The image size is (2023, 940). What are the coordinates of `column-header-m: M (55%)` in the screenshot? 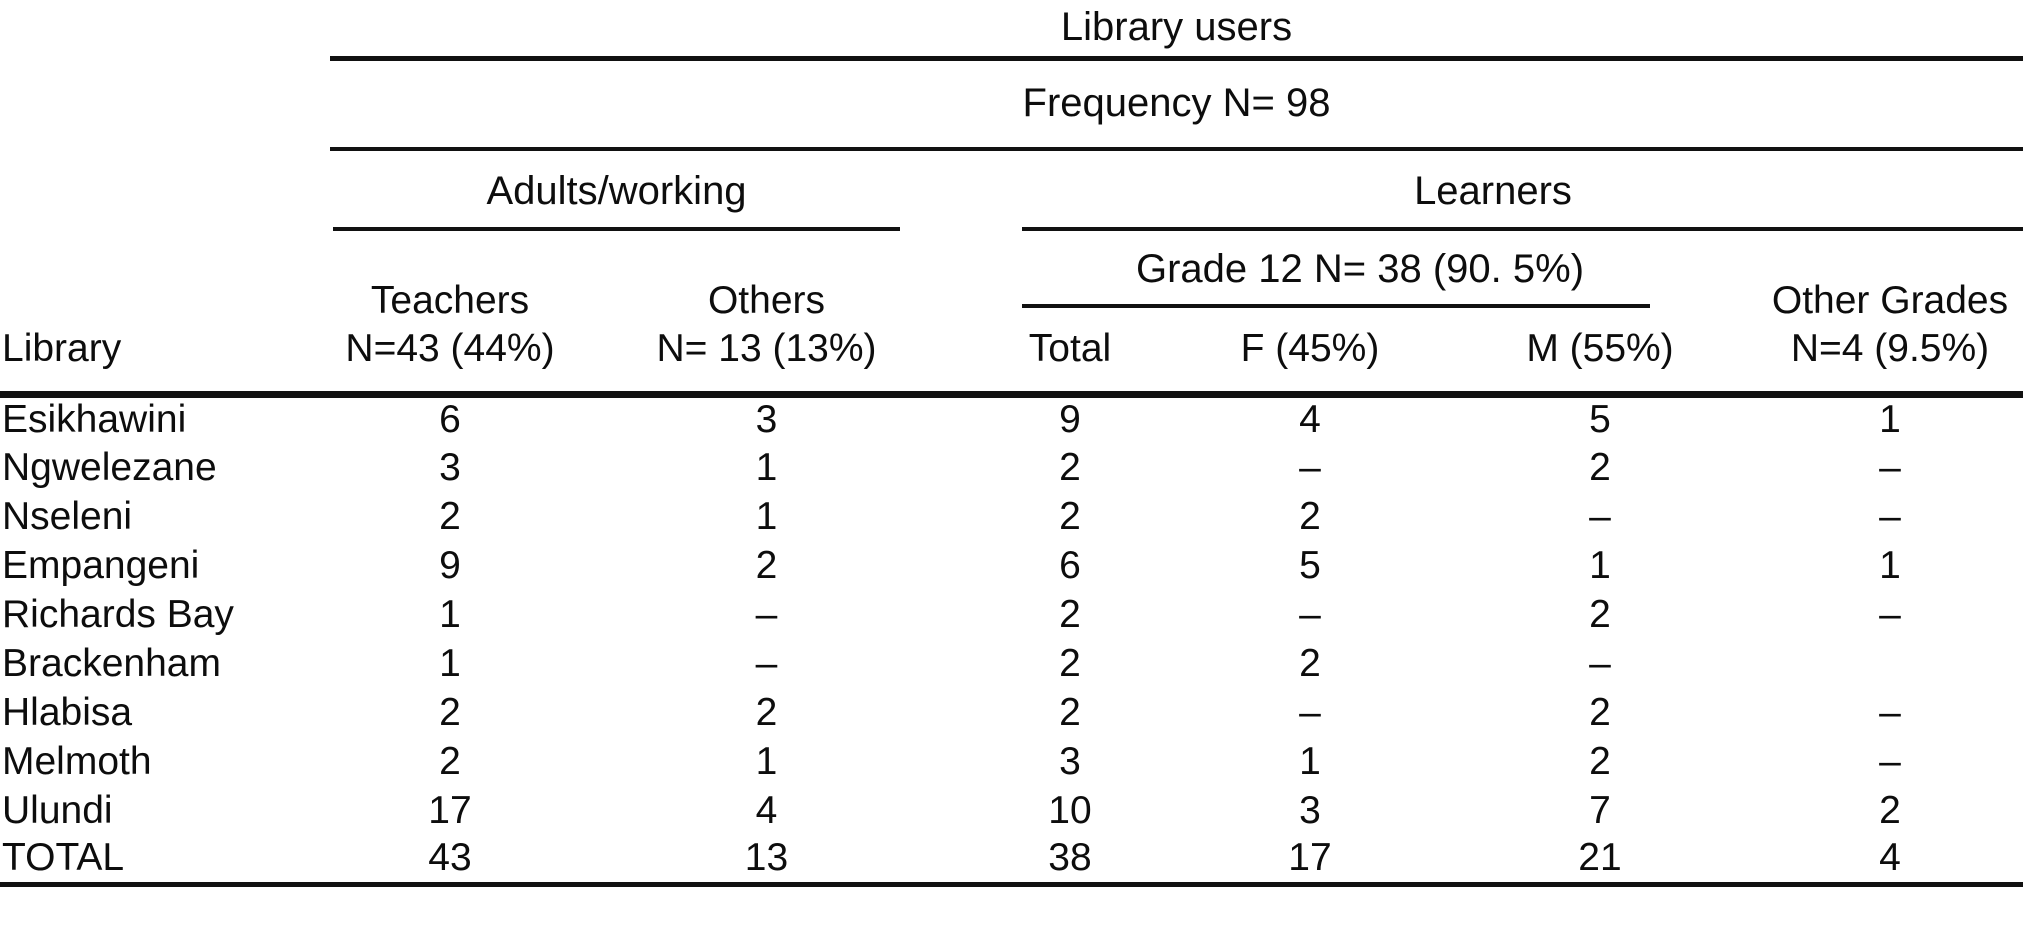 It's located at (1600, 348).